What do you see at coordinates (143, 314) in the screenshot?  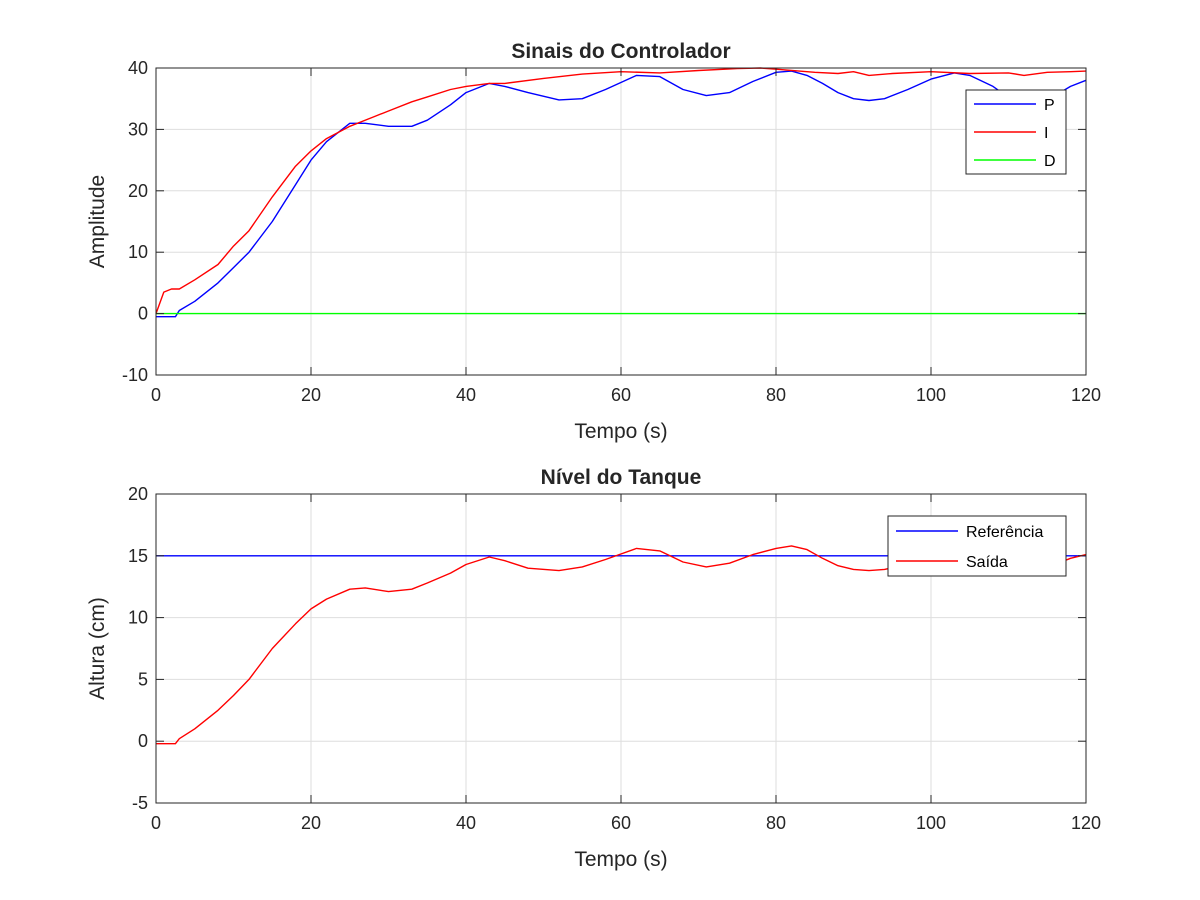 I see `controller-y-tick-label: 0` at bounding box center [143, 314].